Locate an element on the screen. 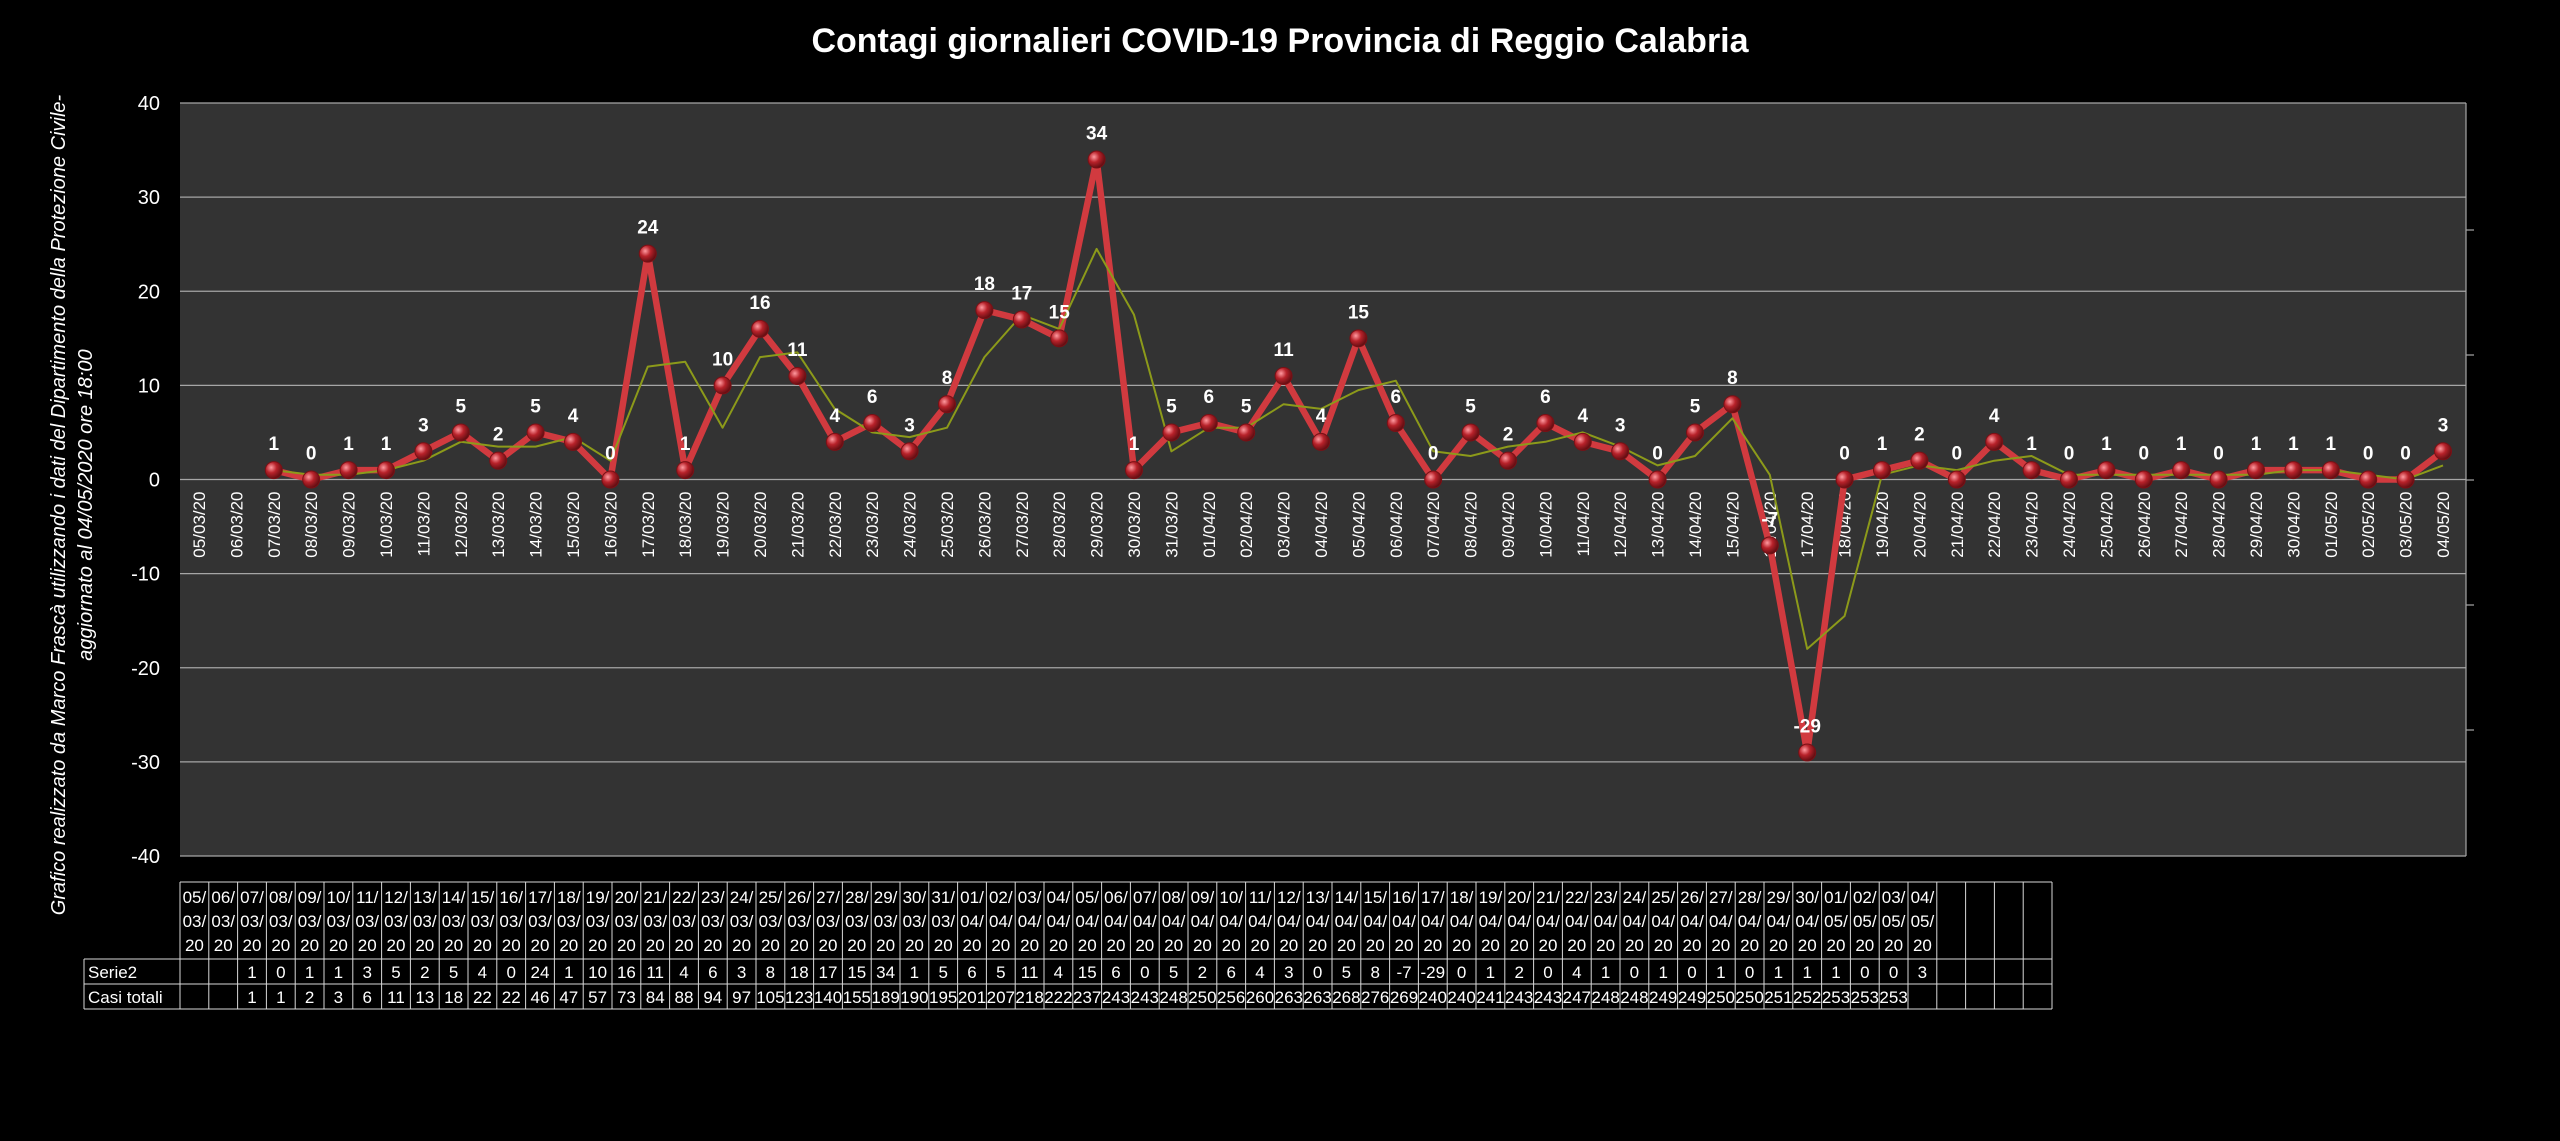  x-tick-label: 08/04/20 is located at coordinates (1471, 525).